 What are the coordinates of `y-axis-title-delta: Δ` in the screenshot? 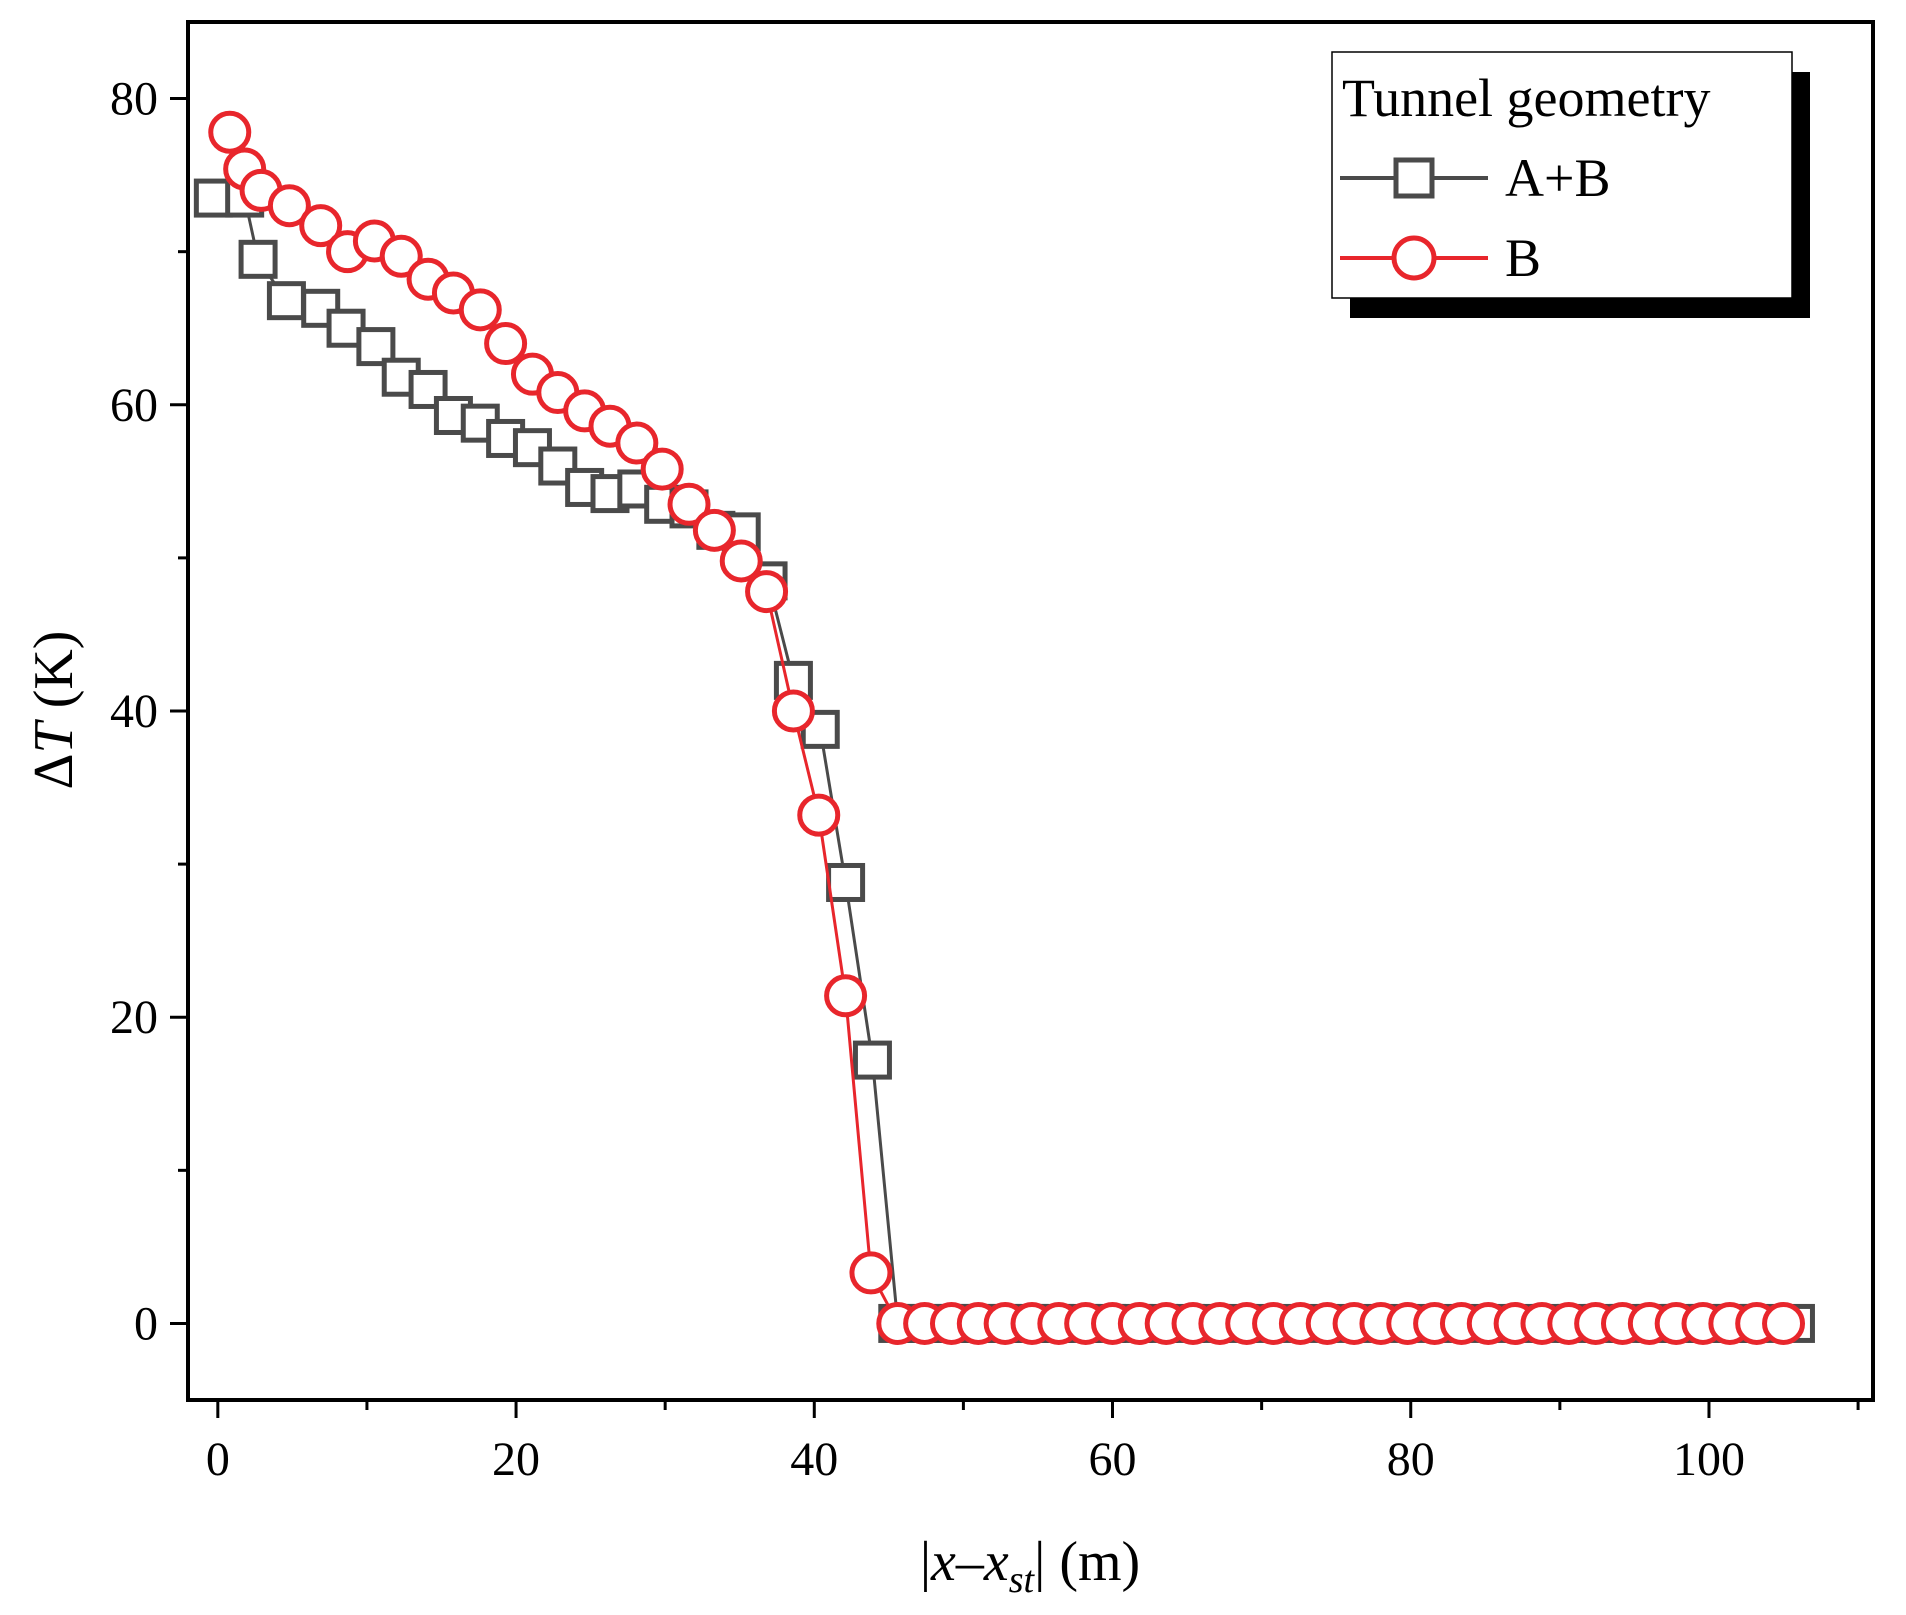 It's located at (54, 771).